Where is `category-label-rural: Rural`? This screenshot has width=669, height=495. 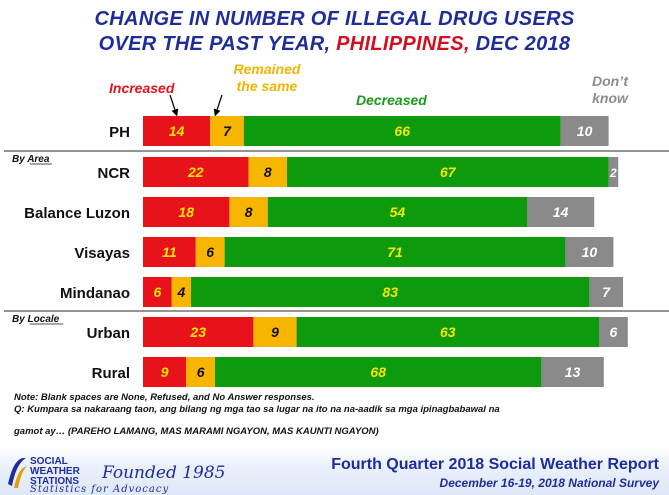
category-label-rural: Rural is located at coordinates (111, 373).